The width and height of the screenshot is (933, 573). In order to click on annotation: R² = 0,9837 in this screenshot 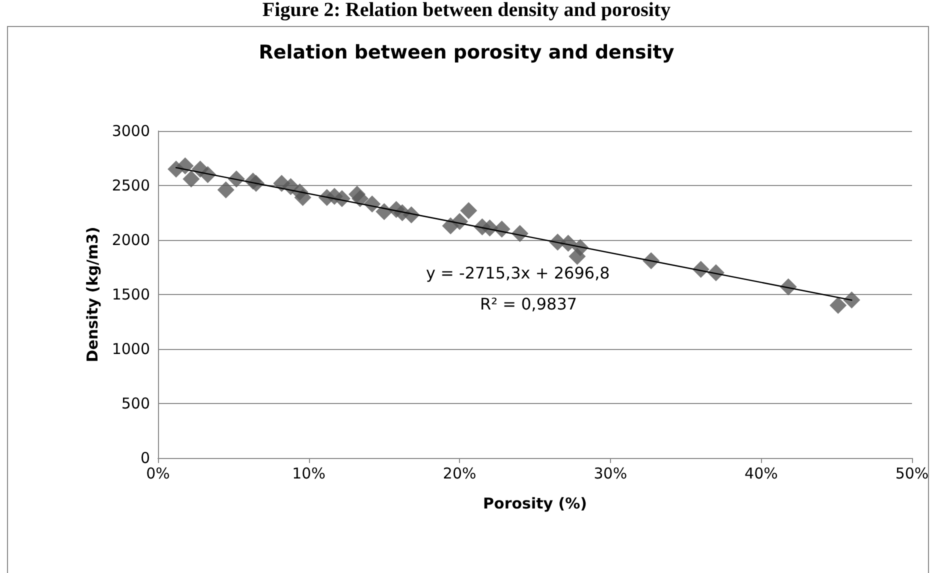, I will do `click(529, 304)`.